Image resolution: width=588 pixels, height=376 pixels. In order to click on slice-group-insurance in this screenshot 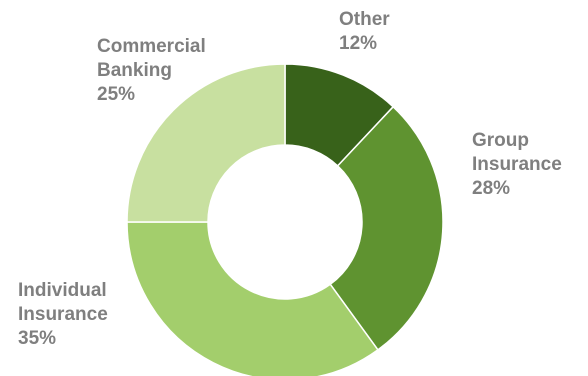, I will do `click(386, 228)`.